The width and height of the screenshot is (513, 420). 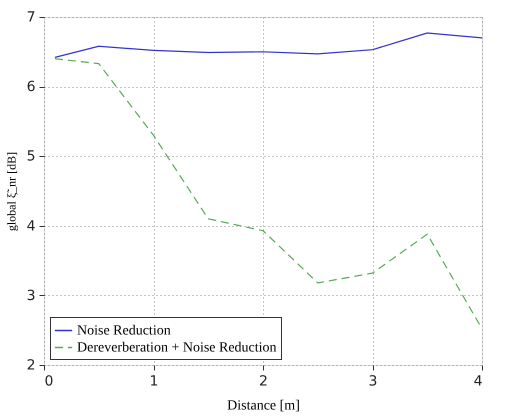 What do you see at coordinates (31, 226) in the screenshot?
I see `y-tick-label: 4` at bounding box center [31, 226].